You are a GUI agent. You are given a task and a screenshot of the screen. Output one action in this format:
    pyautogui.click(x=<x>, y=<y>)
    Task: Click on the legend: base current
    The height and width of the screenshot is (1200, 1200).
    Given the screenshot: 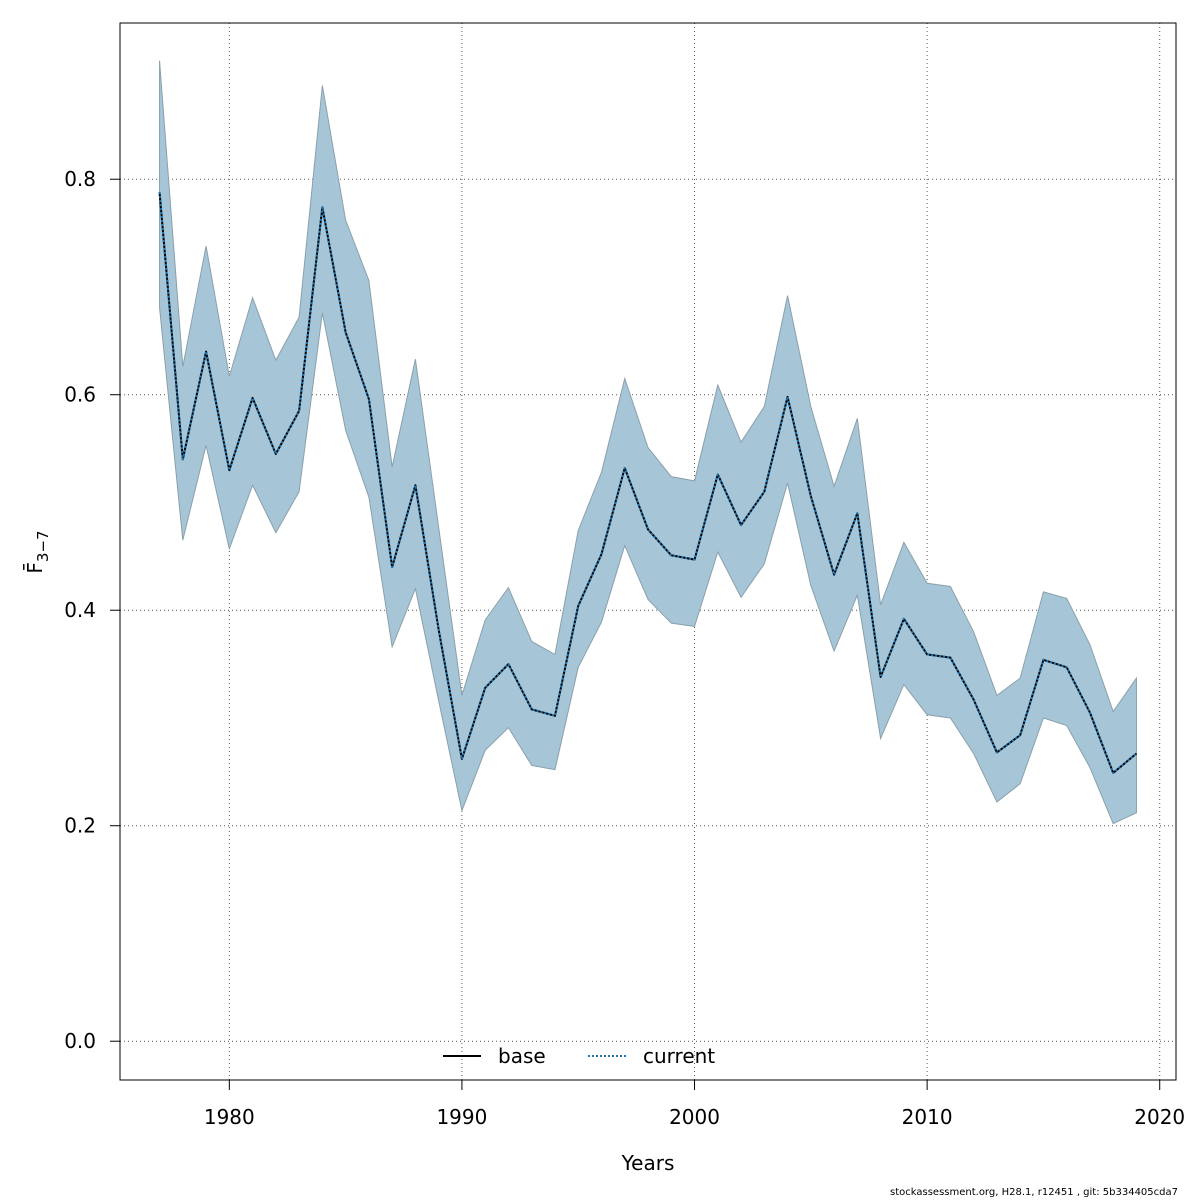 What is the action you would take?
    pyautogui.click(x=579, y=1056)
    